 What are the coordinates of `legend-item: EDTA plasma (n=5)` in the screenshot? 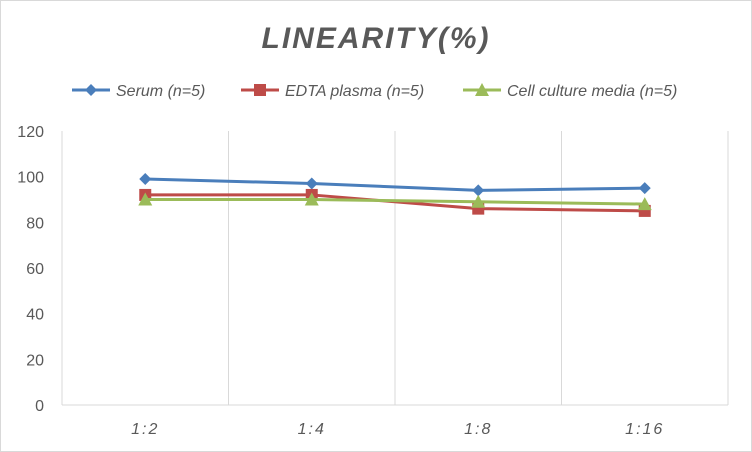 It's located at (332, 91).